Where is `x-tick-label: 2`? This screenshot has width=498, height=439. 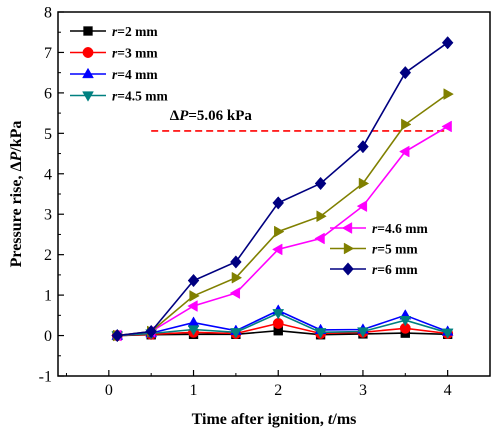 x-tick-label: 2 is located at coordinates (278, 390).